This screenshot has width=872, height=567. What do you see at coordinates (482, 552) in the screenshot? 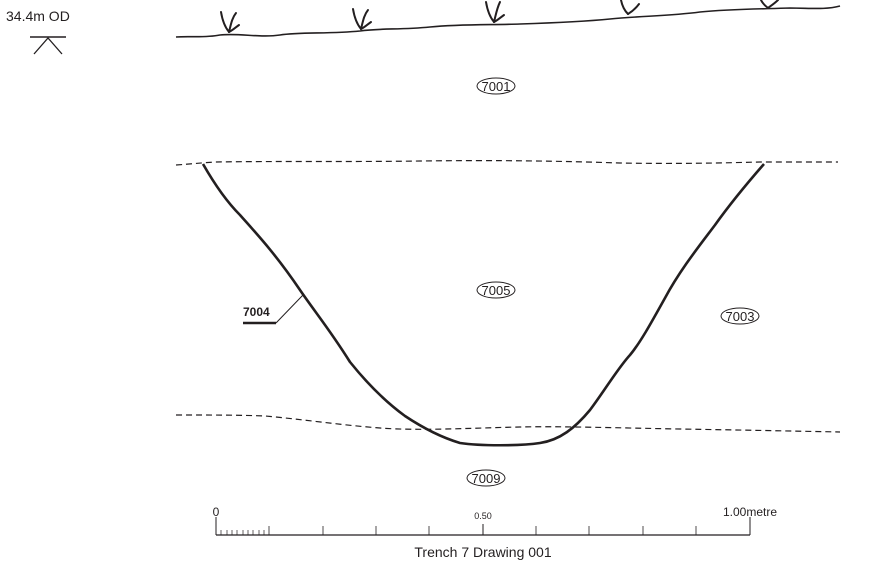
I see `drawing-caption: Trench 7 Drawing 001` at bounding box center [482, 552].